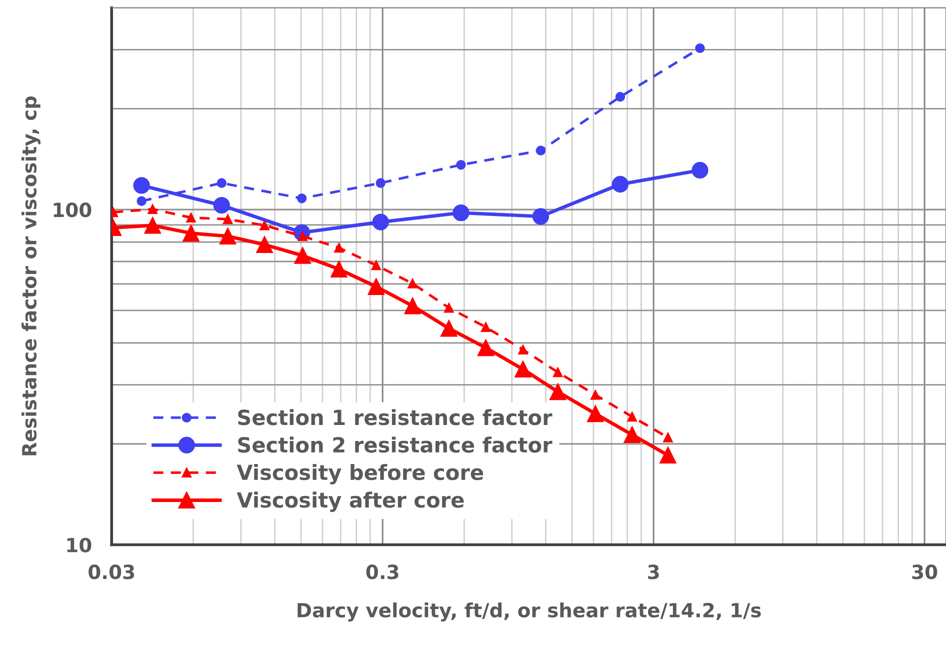  Describe the element at coordinates (395, 417) in the screenshot. I see `legend-label: Section 1 resistance factor` at that location.